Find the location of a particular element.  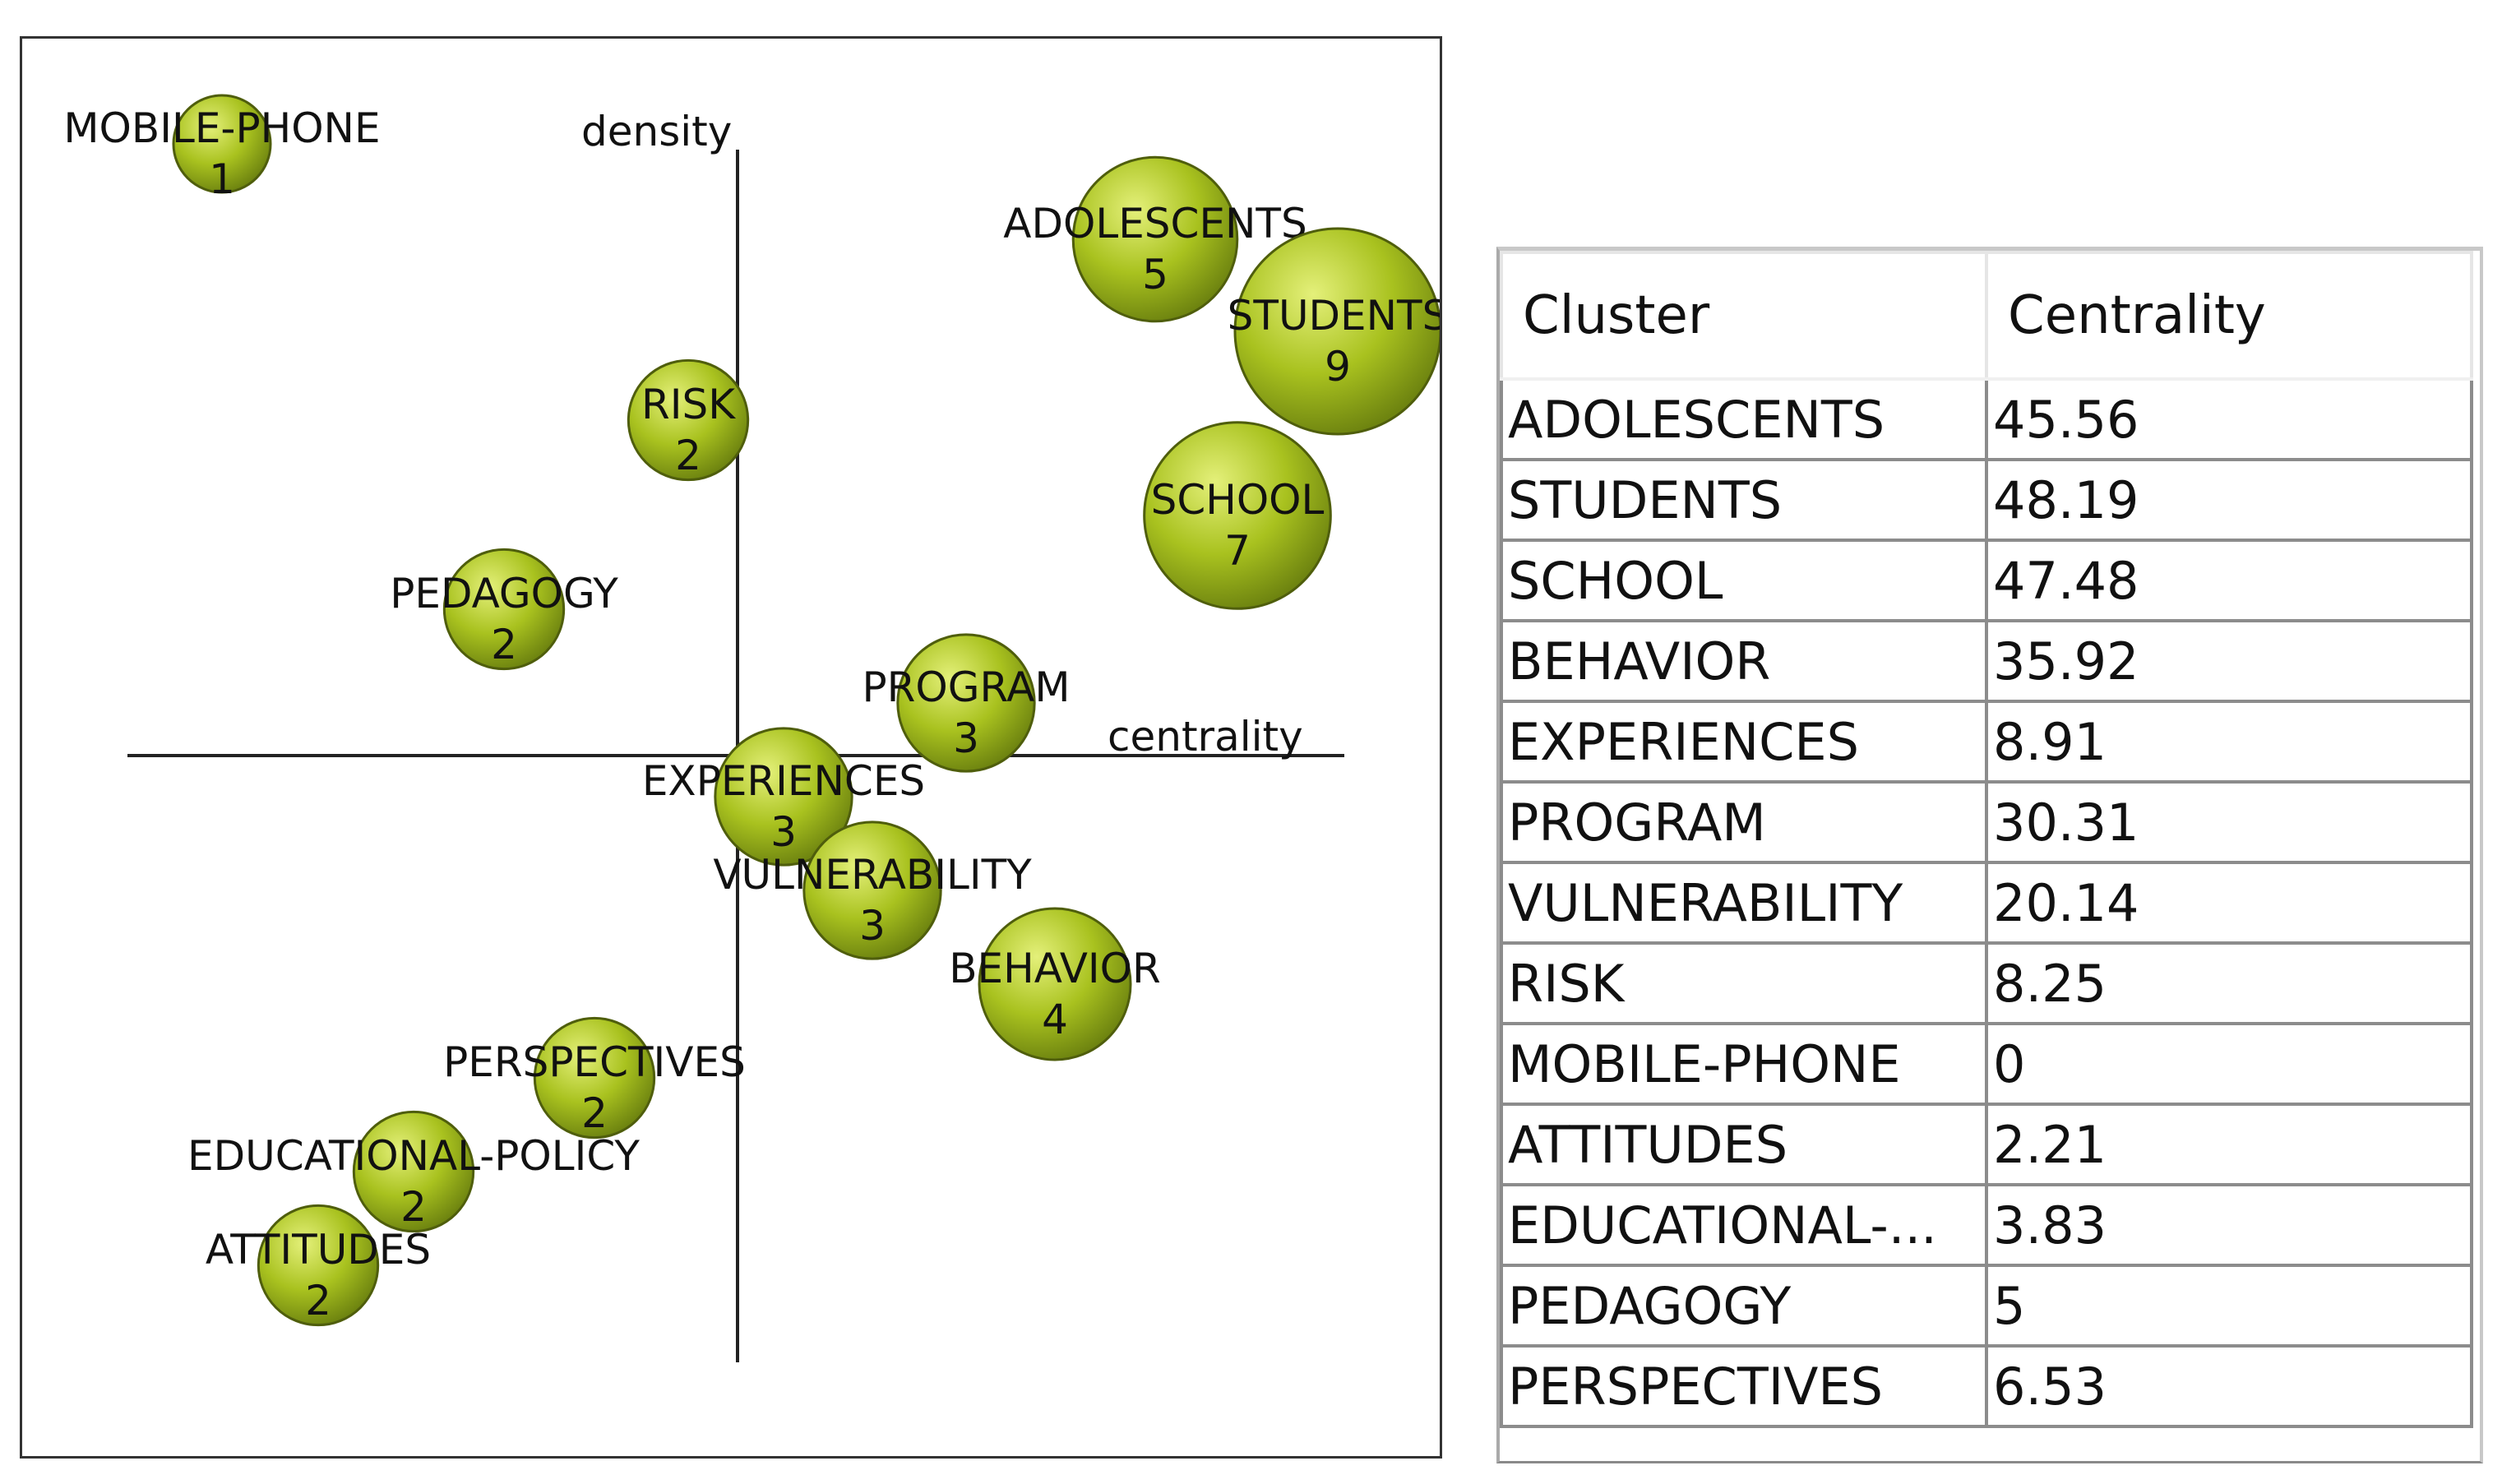

bubble-count-students: 9 is located at coordinates (1338, 367).